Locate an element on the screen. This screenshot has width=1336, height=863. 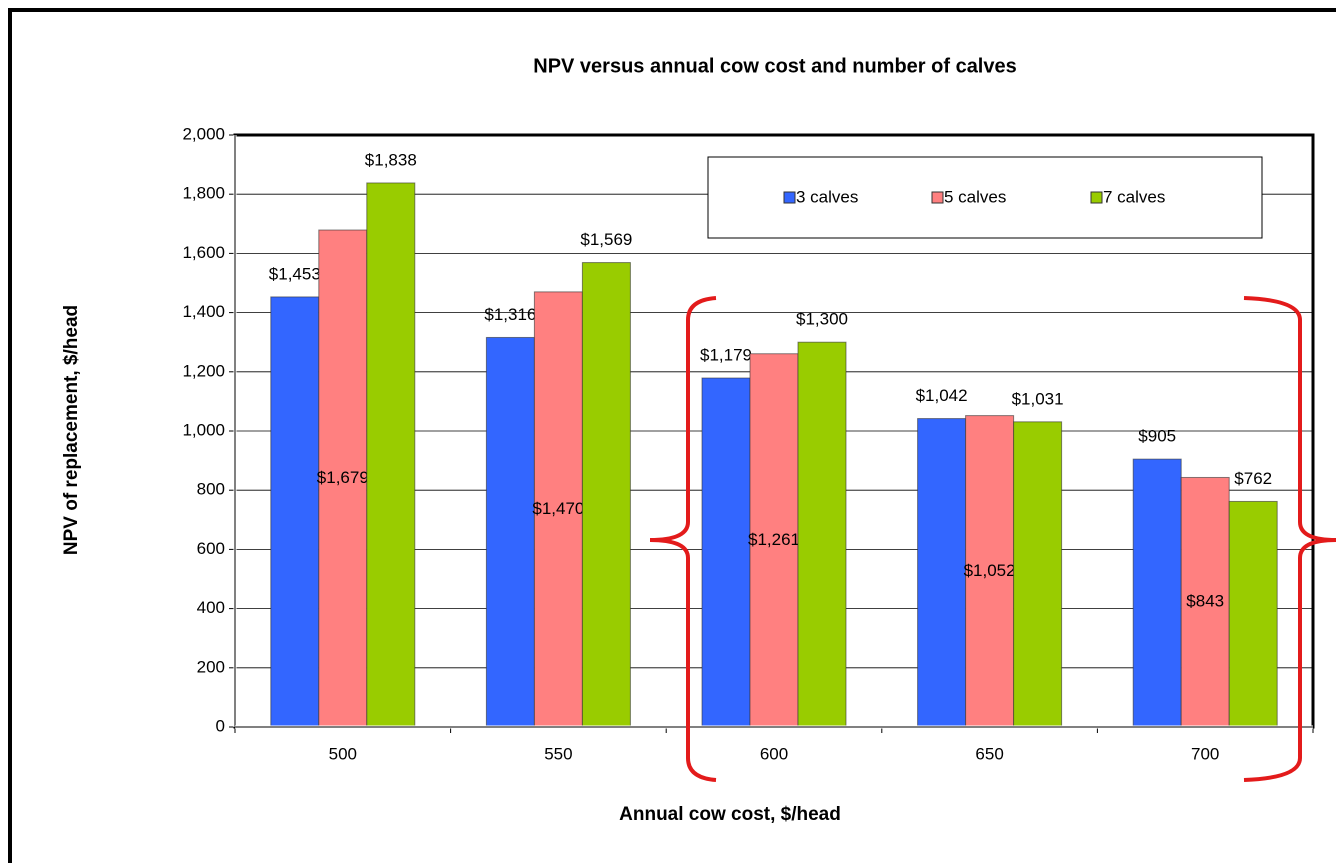
legend-items: 3 calves 5 calves 7 calves is located at coordinates (974, 196).